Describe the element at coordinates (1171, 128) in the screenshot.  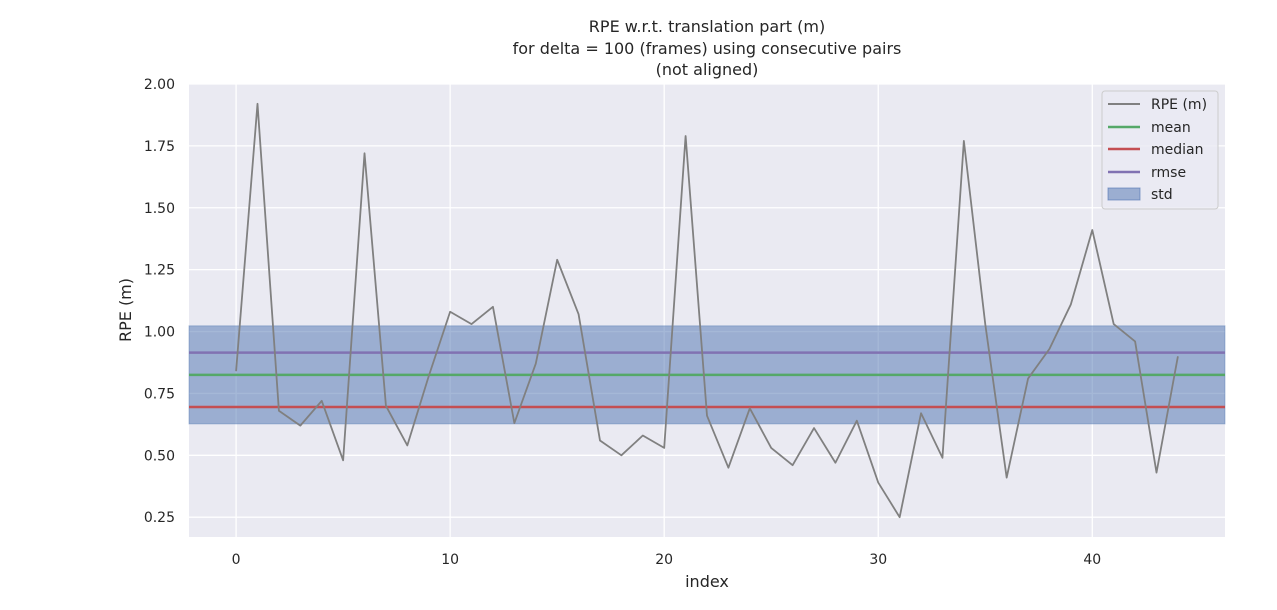
I see `legend-label-mean: mean` at that location.